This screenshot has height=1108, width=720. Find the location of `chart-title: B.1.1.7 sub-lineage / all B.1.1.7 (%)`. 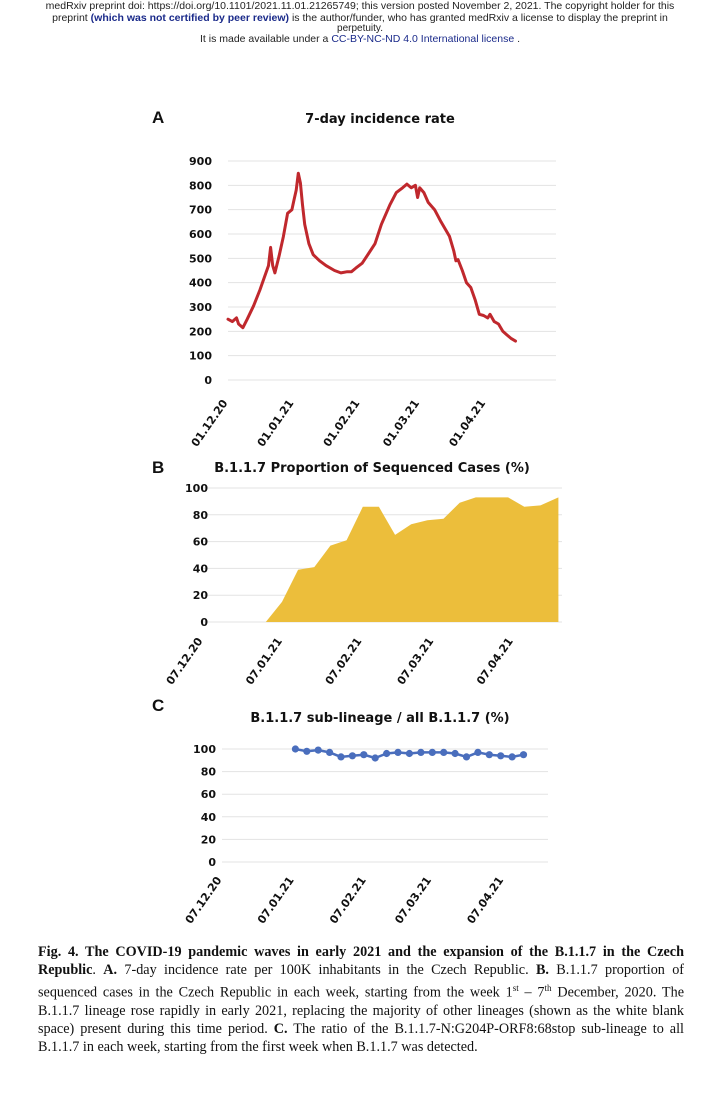

chart-title: B.1.1.7 sub-lineage / all B.1.1.7 (%) is located at coordinates (379, 718).